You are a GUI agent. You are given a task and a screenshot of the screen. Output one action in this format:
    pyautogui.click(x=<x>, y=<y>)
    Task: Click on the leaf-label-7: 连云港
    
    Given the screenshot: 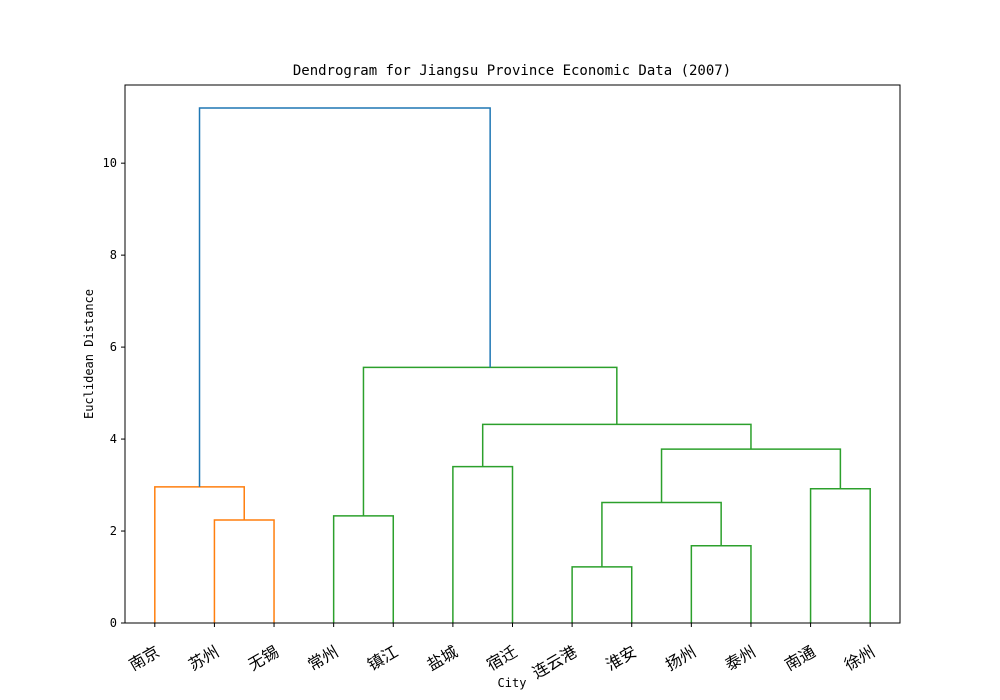 What is the action you would take?
    pyautogui.click(x=554, y=662)
    